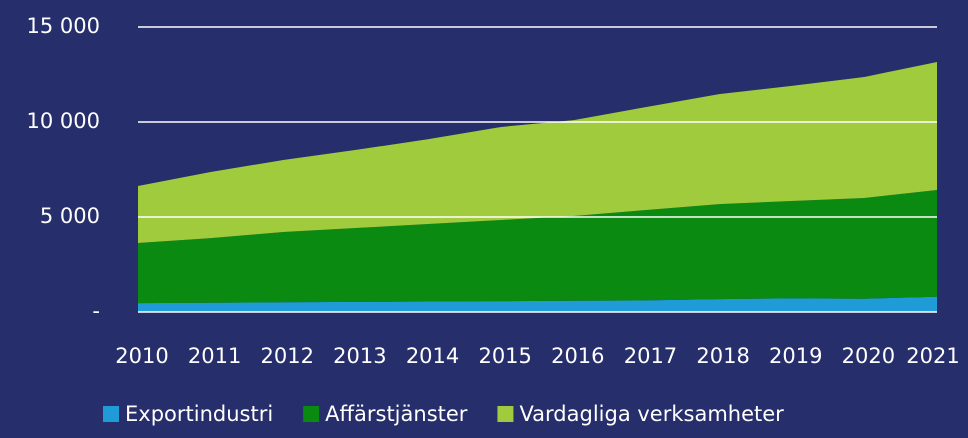 The width and height of the screenshot is (968, 438). Describe the element at coordinates (214, 356) in the screenshot. I see `x-tick-label: 2011` at that location.